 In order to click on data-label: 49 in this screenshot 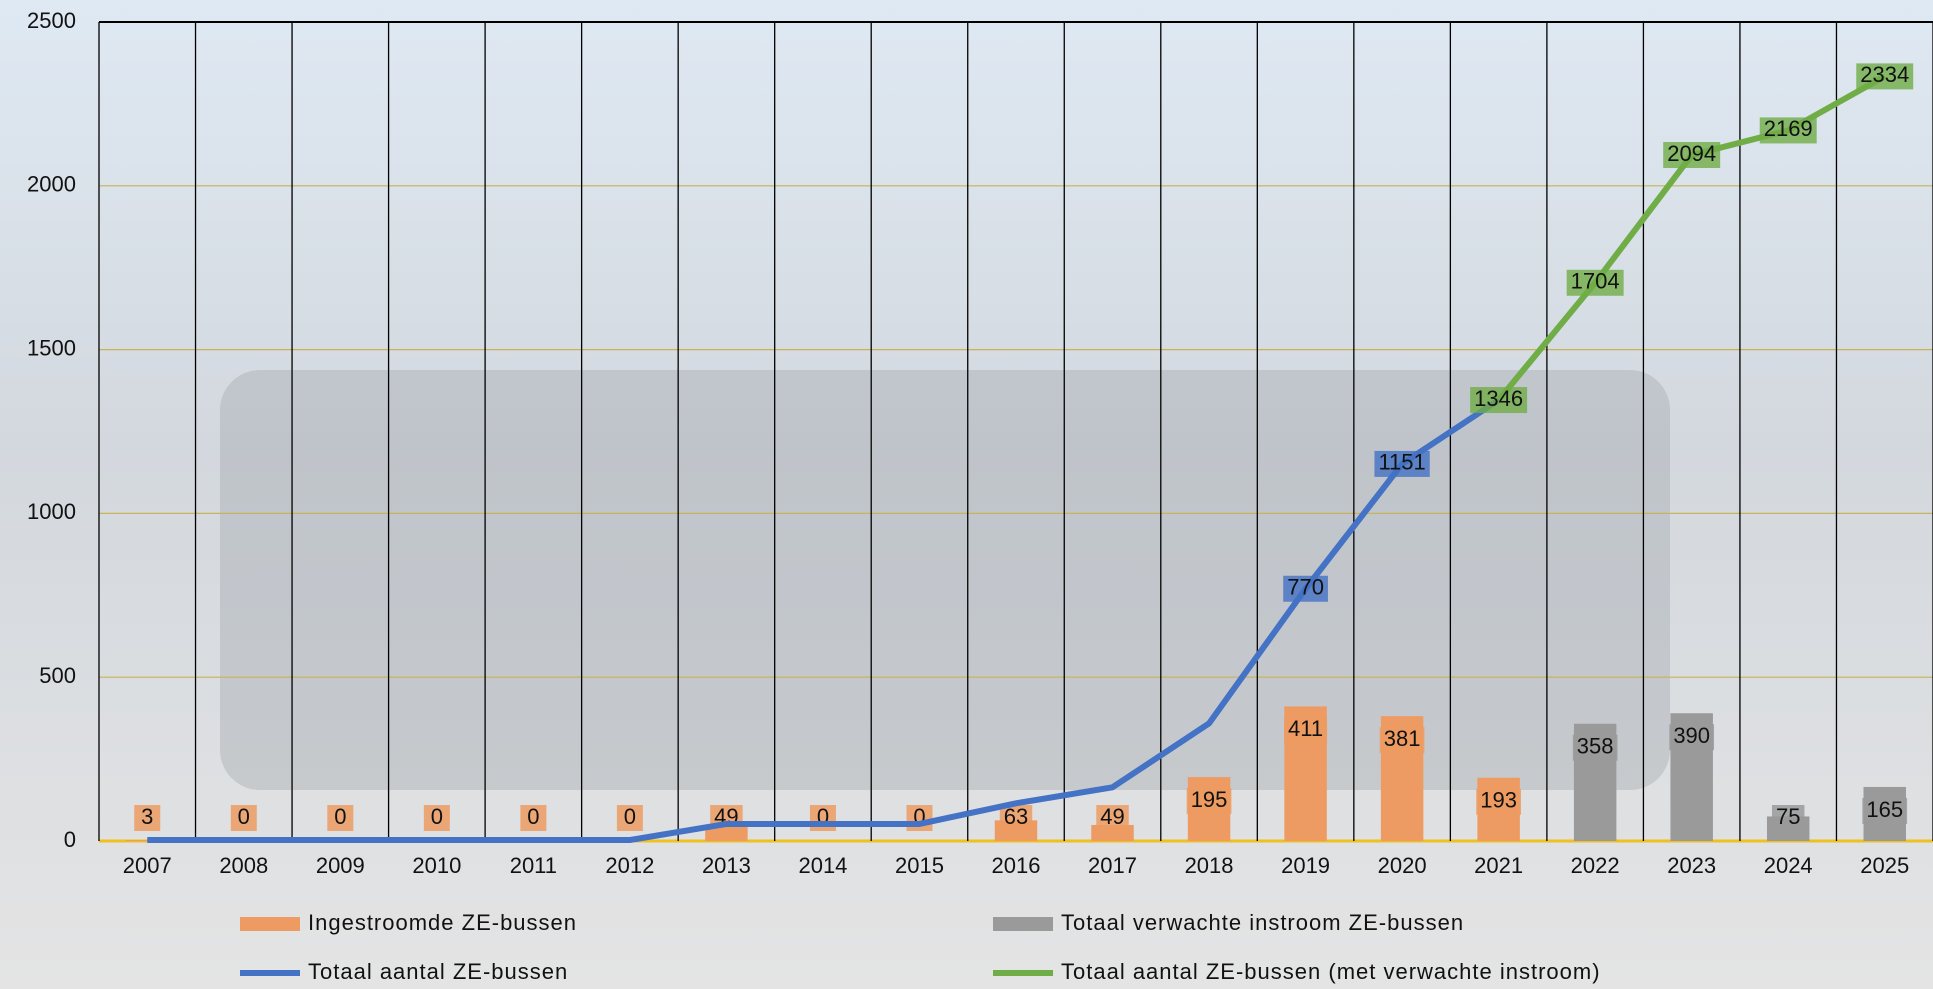, I will do `click(1112, 816)`.